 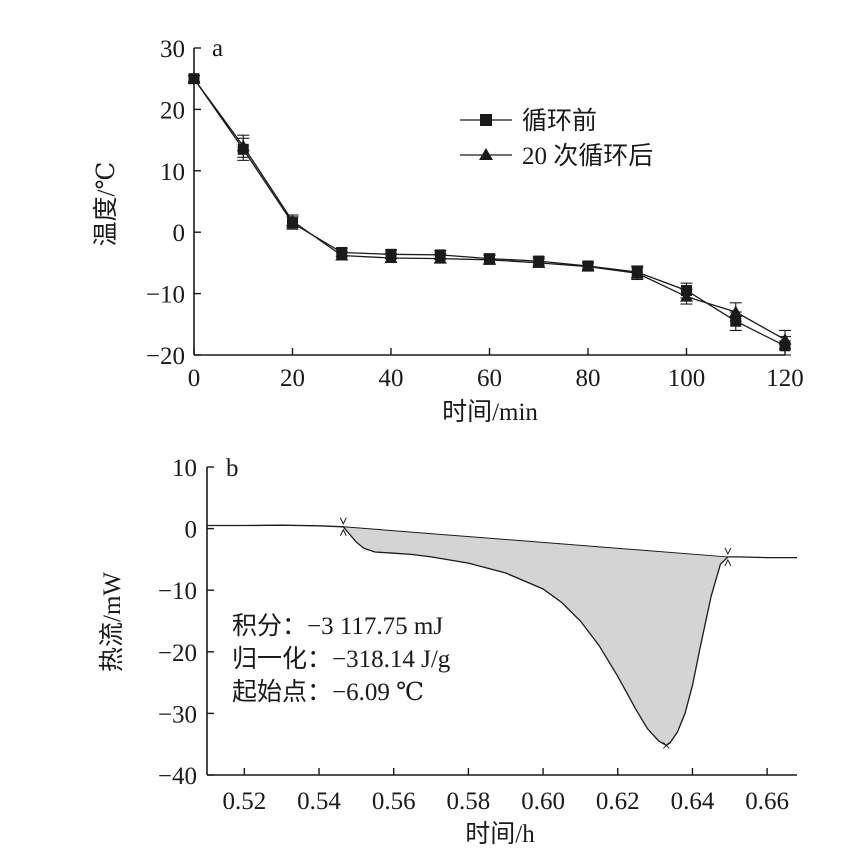 What do you see at coordinates (500, 834) in the screenshot?
I see `panel-b-x-axis-title: 时间/h` at bounding box center [500, 834].